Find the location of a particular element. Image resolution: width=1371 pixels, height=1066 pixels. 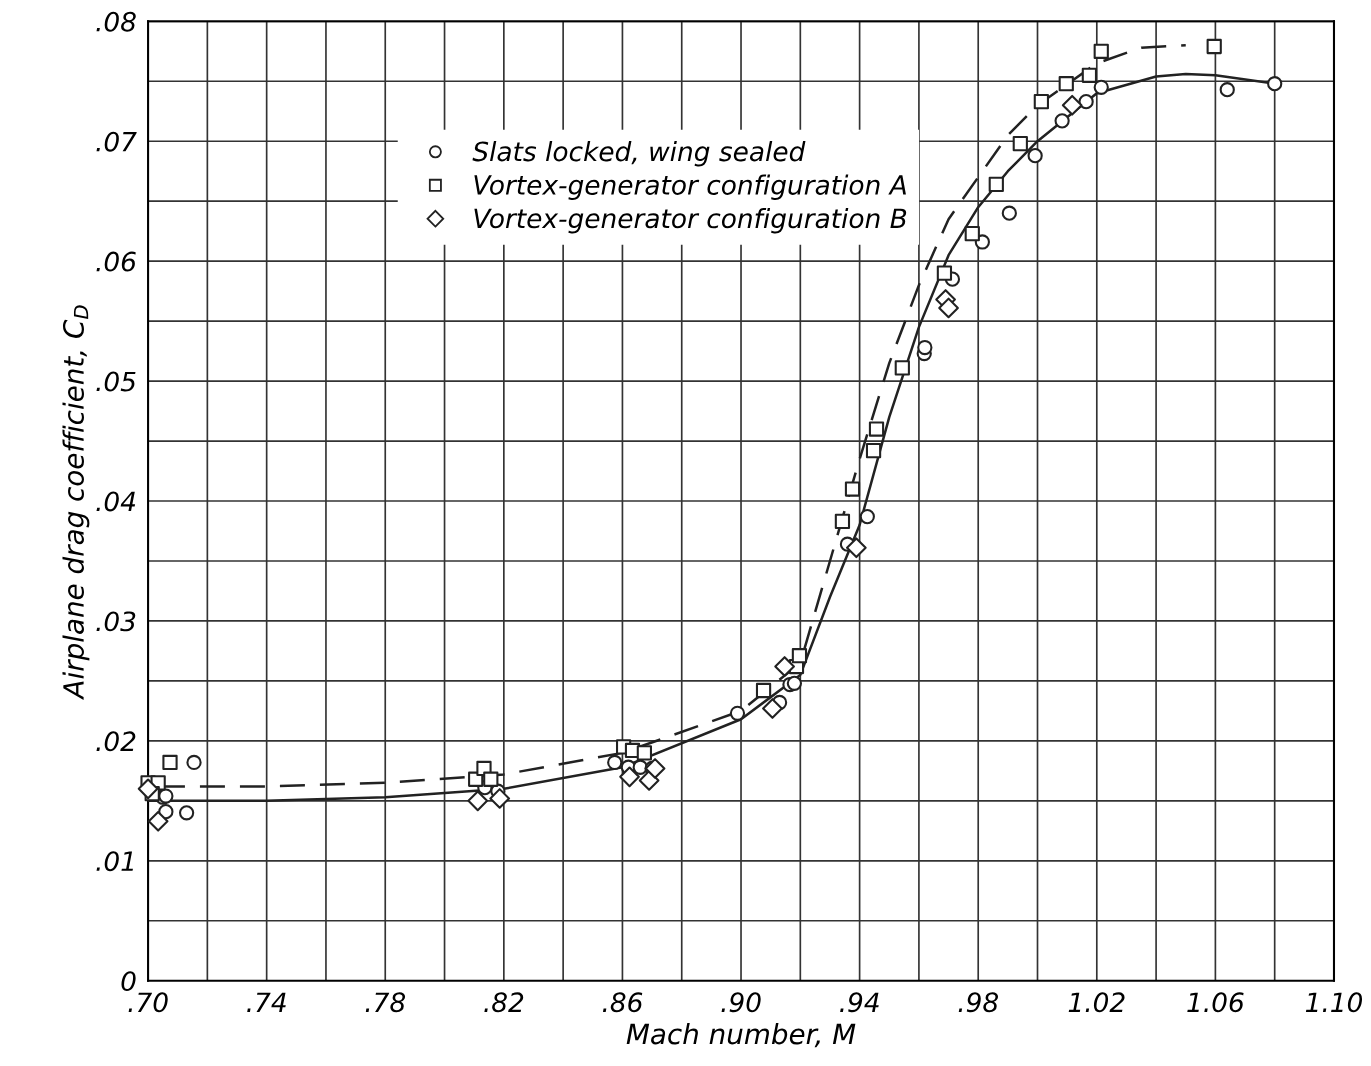

x-tick-label: .94 is located at coordinates (859, 1002).